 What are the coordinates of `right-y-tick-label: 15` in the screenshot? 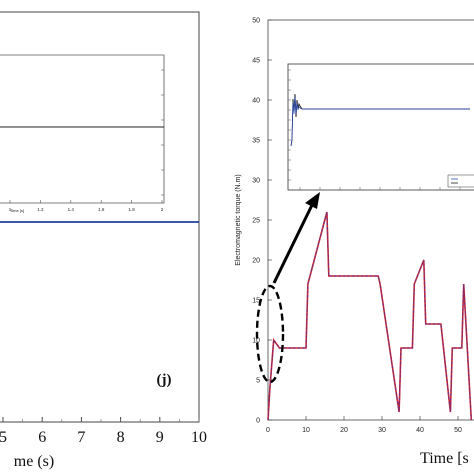 It's located at (256, 301).